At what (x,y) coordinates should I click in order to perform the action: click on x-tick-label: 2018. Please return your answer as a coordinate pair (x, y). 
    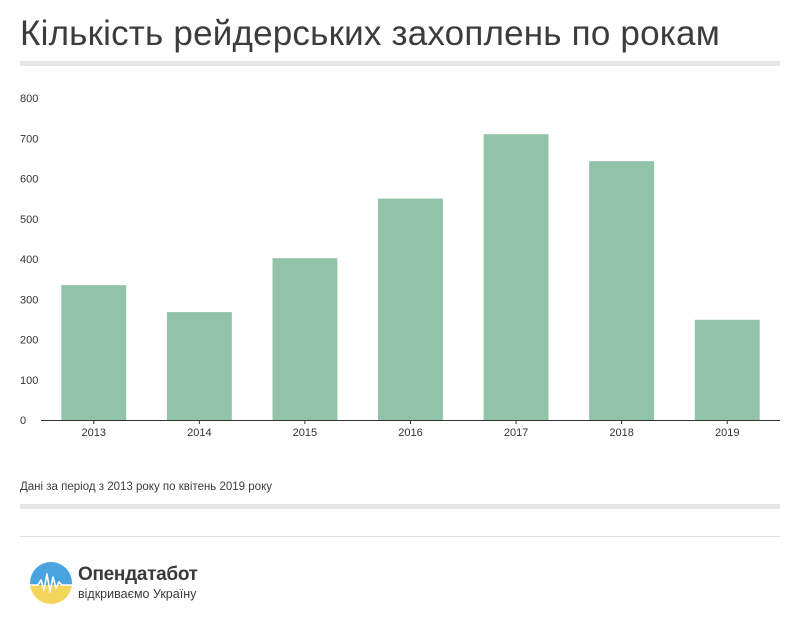
    Looking at the image, I should click on (621, 433).